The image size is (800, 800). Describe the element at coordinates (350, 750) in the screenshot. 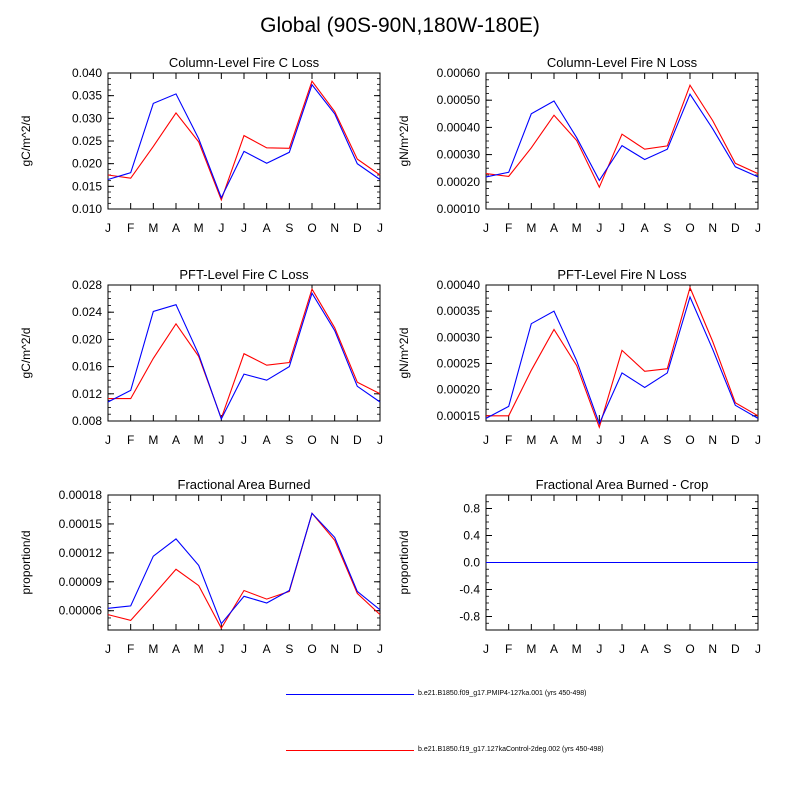

I see `legend-line-red` at that location.